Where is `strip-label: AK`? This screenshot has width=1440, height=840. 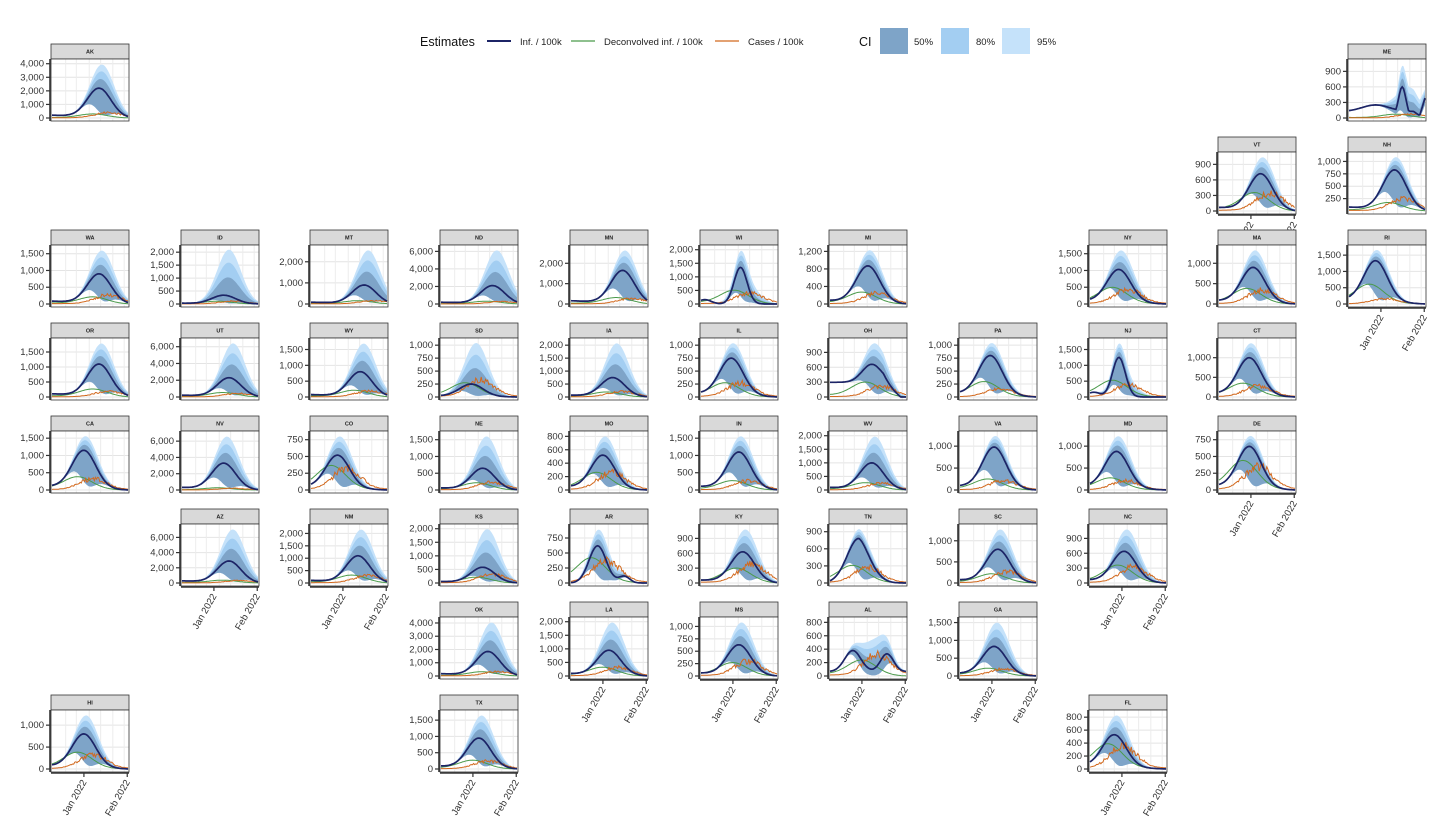
strip-label: AK is located at coordinates (90, 53).